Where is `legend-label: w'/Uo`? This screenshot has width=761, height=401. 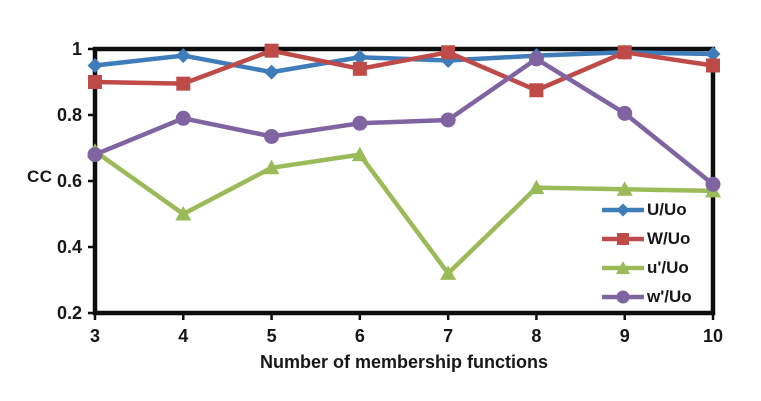 legend-label: w'/Uo is located at coordinates (669, 296).